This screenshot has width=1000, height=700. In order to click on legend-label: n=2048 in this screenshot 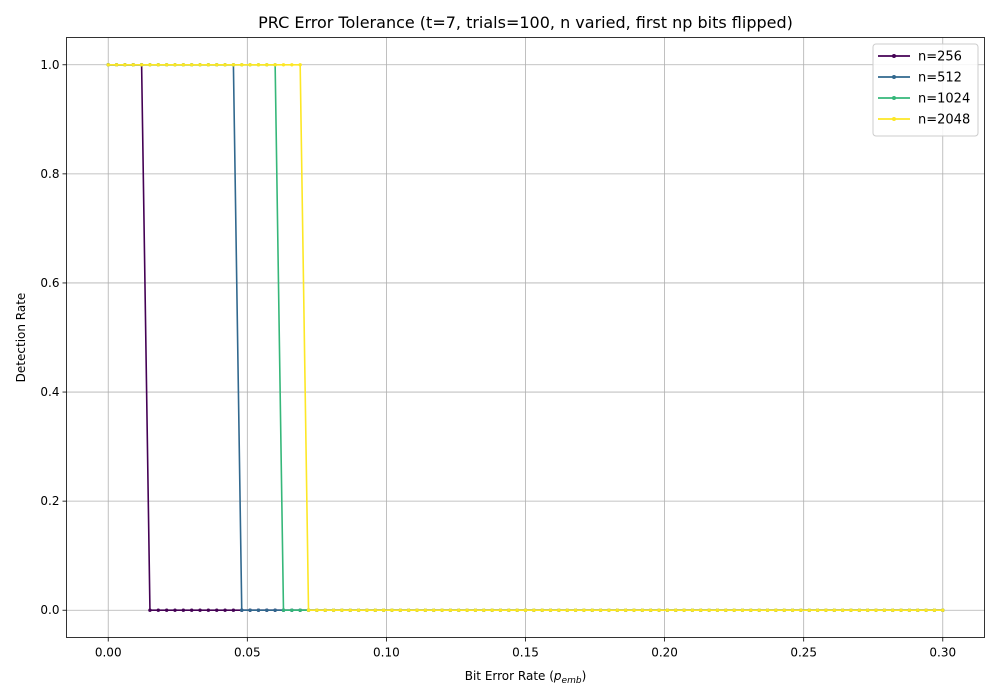, I will do `click(944, 120)`.